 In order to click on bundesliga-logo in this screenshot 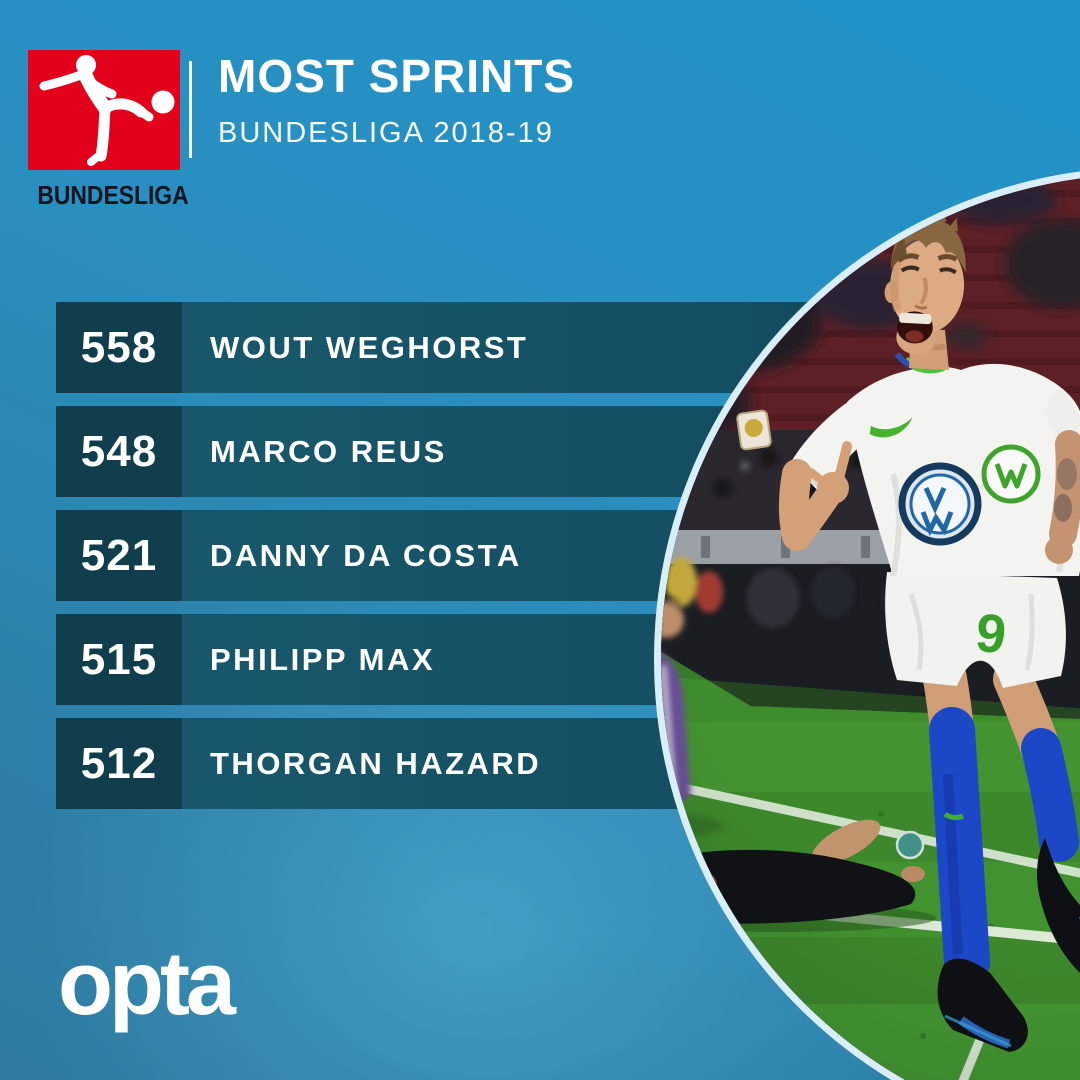, I will do `click(104, 110)`.